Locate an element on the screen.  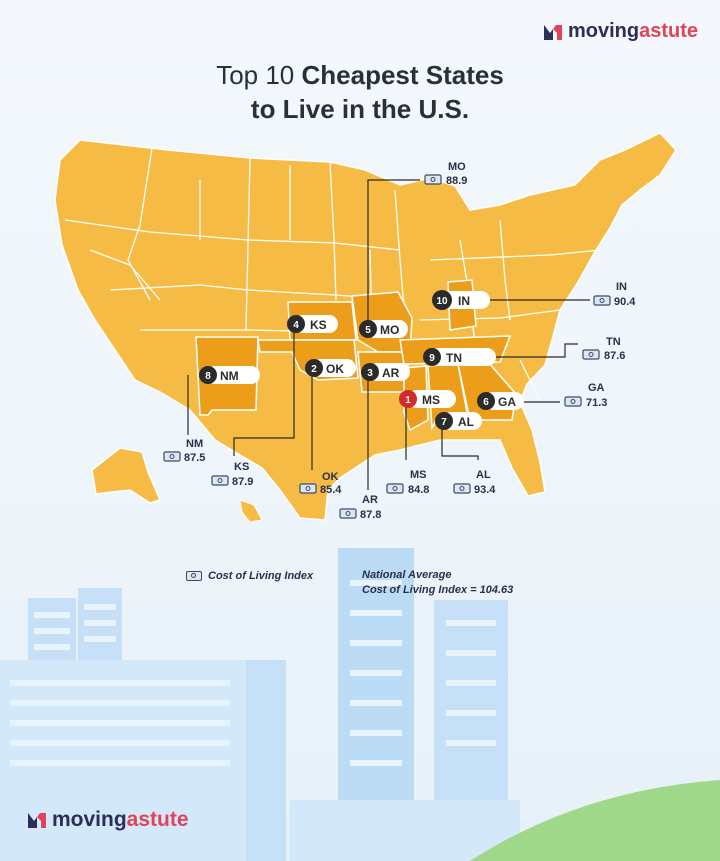
badge-abbr: MS is located at coordinates (431, 400).